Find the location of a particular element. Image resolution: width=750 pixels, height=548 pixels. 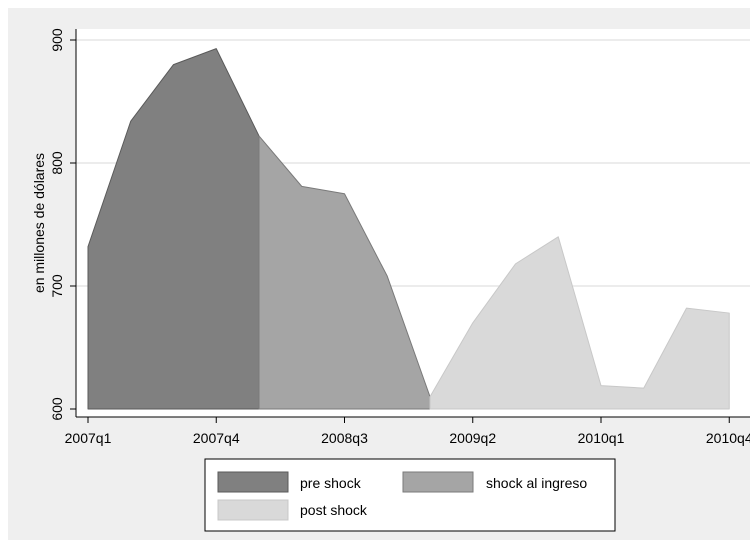

y-ticks: 600 700 800 900 is located at coordinates (62, 224).